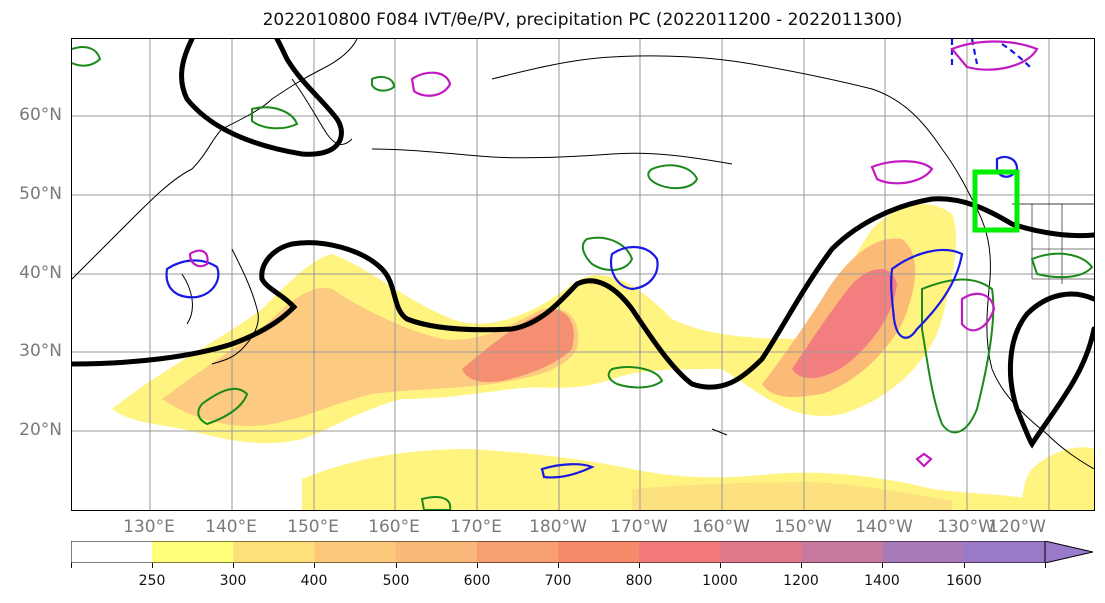  I want to click on lat-label-50n: 50°N, so click(40, 194).